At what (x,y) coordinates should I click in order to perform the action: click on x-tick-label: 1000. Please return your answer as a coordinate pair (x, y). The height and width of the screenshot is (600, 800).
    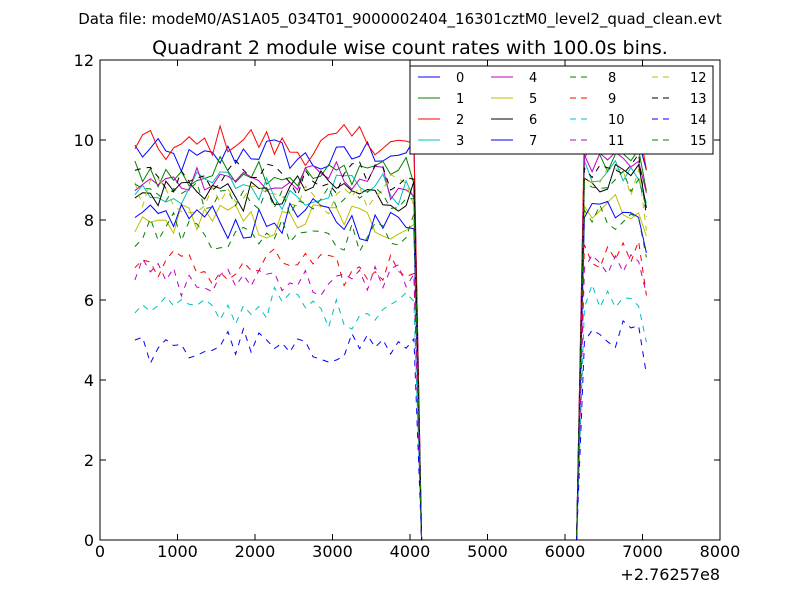
    Looking at the image, I should click on (177, 551).